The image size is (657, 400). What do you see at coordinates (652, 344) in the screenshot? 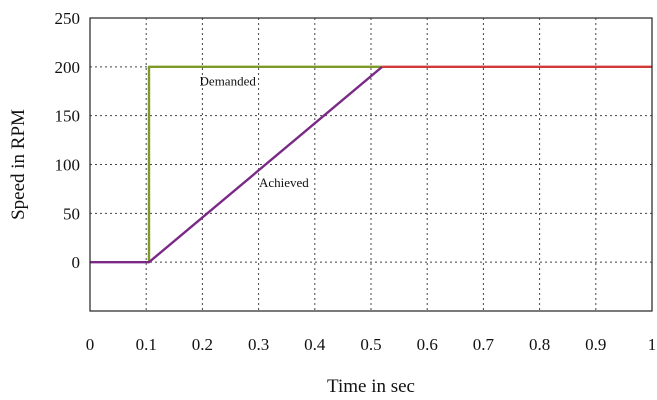
I see `x-tick-label-10: 1` at bounding box center [652, 344].